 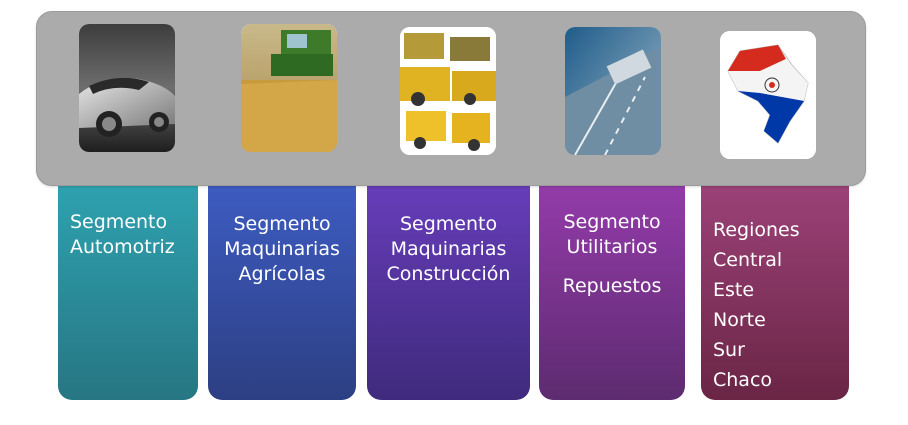 I want to click on region-item: Este, so click(x=734, y=290).